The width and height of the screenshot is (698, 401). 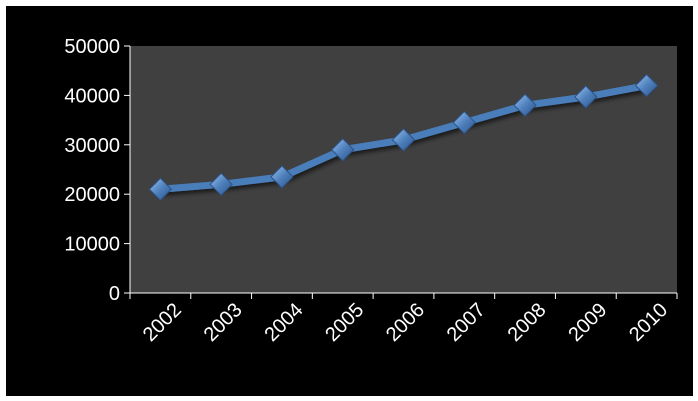 I want to click on x-tick-label: 2007, so click(x=466, y=322).